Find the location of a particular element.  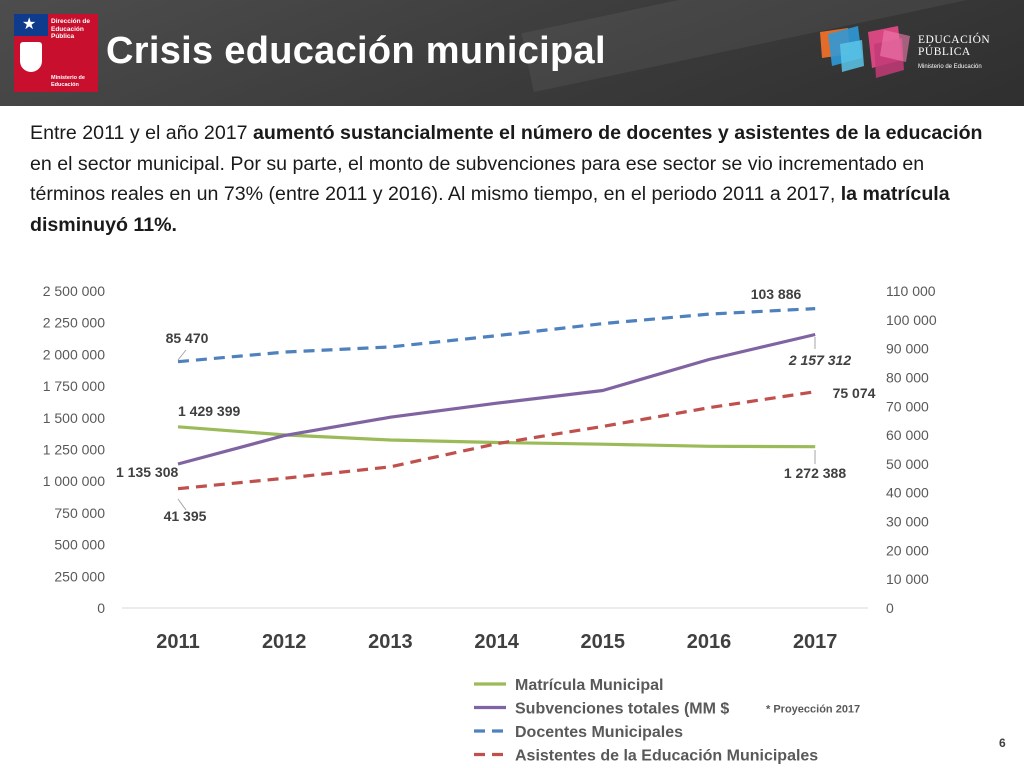

projection-note: * Proyección 2017 is located at coordinates (813, 710).